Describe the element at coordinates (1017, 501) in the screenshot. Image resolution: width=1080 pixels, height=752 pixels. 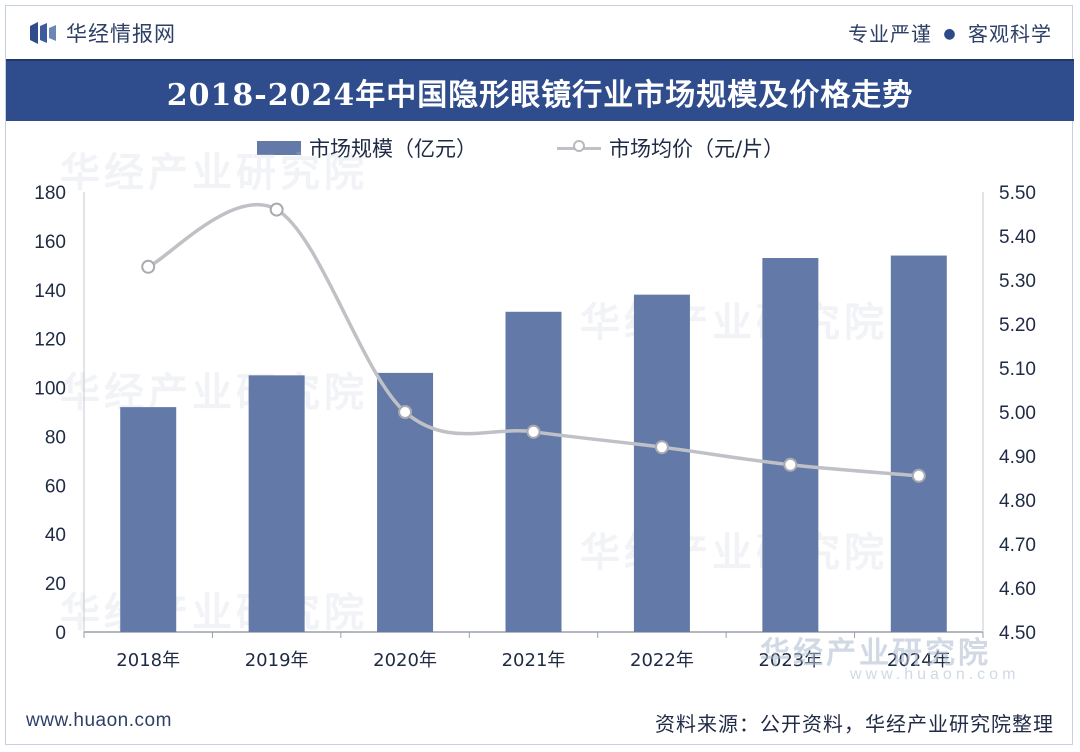
I see `y-right-tick-label: 4.80` at that location.